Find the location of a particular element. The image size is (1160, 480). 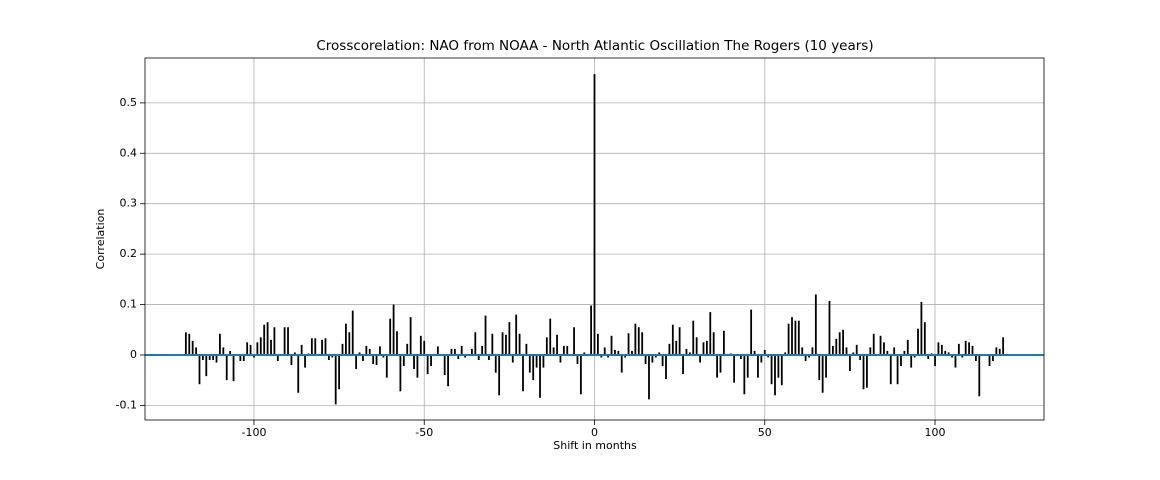

y-tick-label: 0 is located at coordinates (133, 354).